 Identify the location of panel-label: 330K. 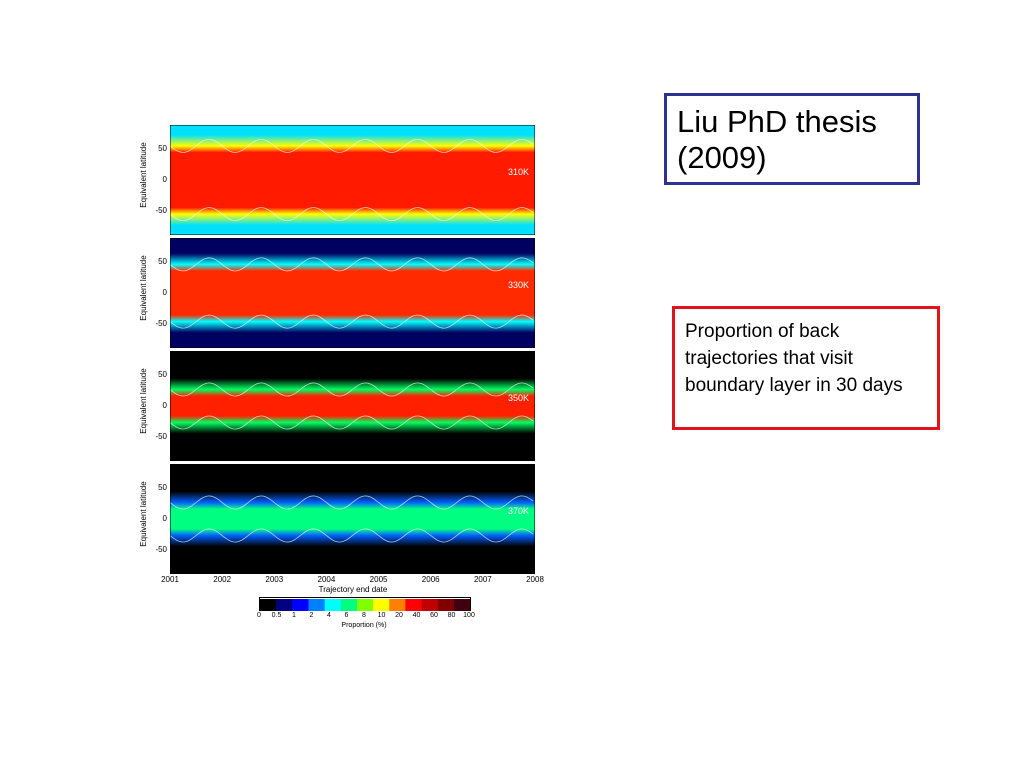
(518, 284).